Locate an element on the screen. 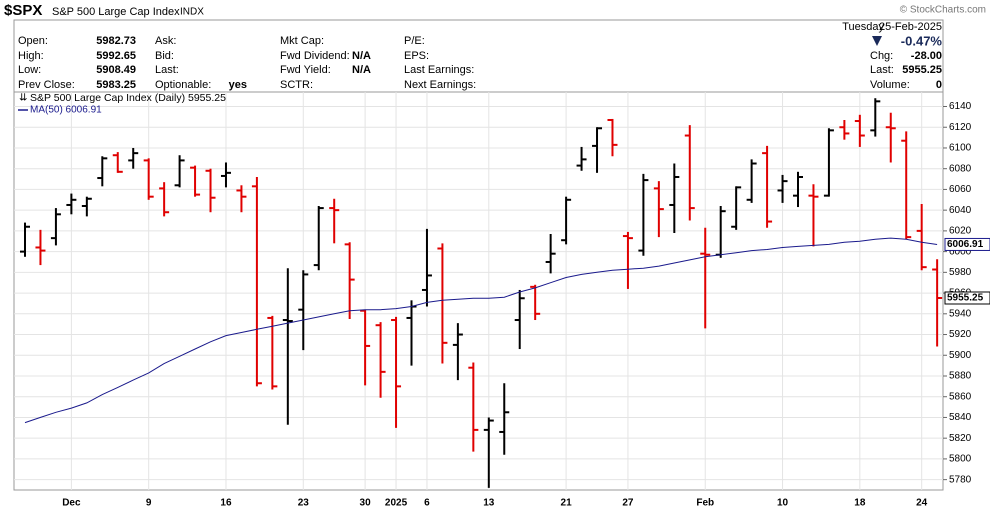 The width and height of the screenshot is (990, 511). quote-value: -28.00 is located at coordinates (926, 56).